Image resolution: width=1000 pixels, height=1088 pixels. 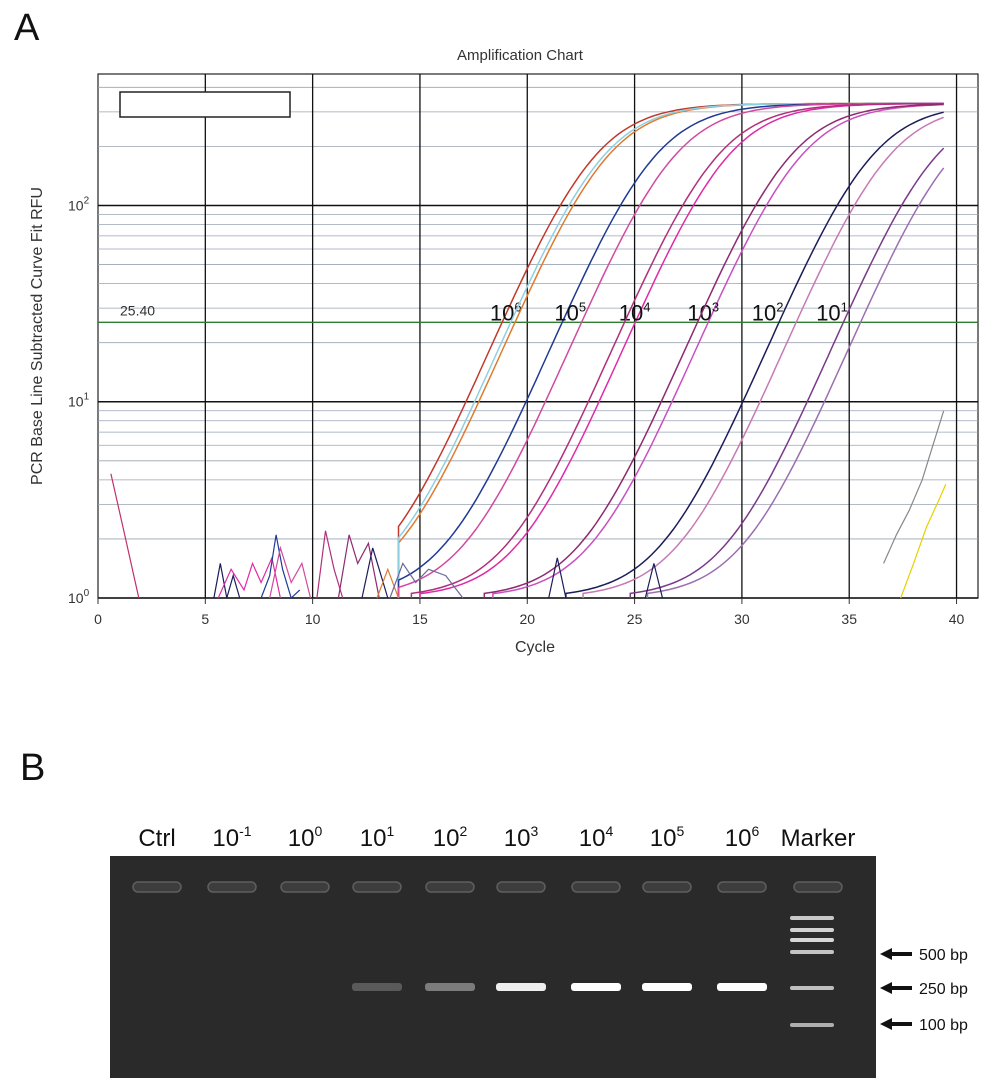 I want to click on x-tick-label: 40, so click(x=957, y=619).